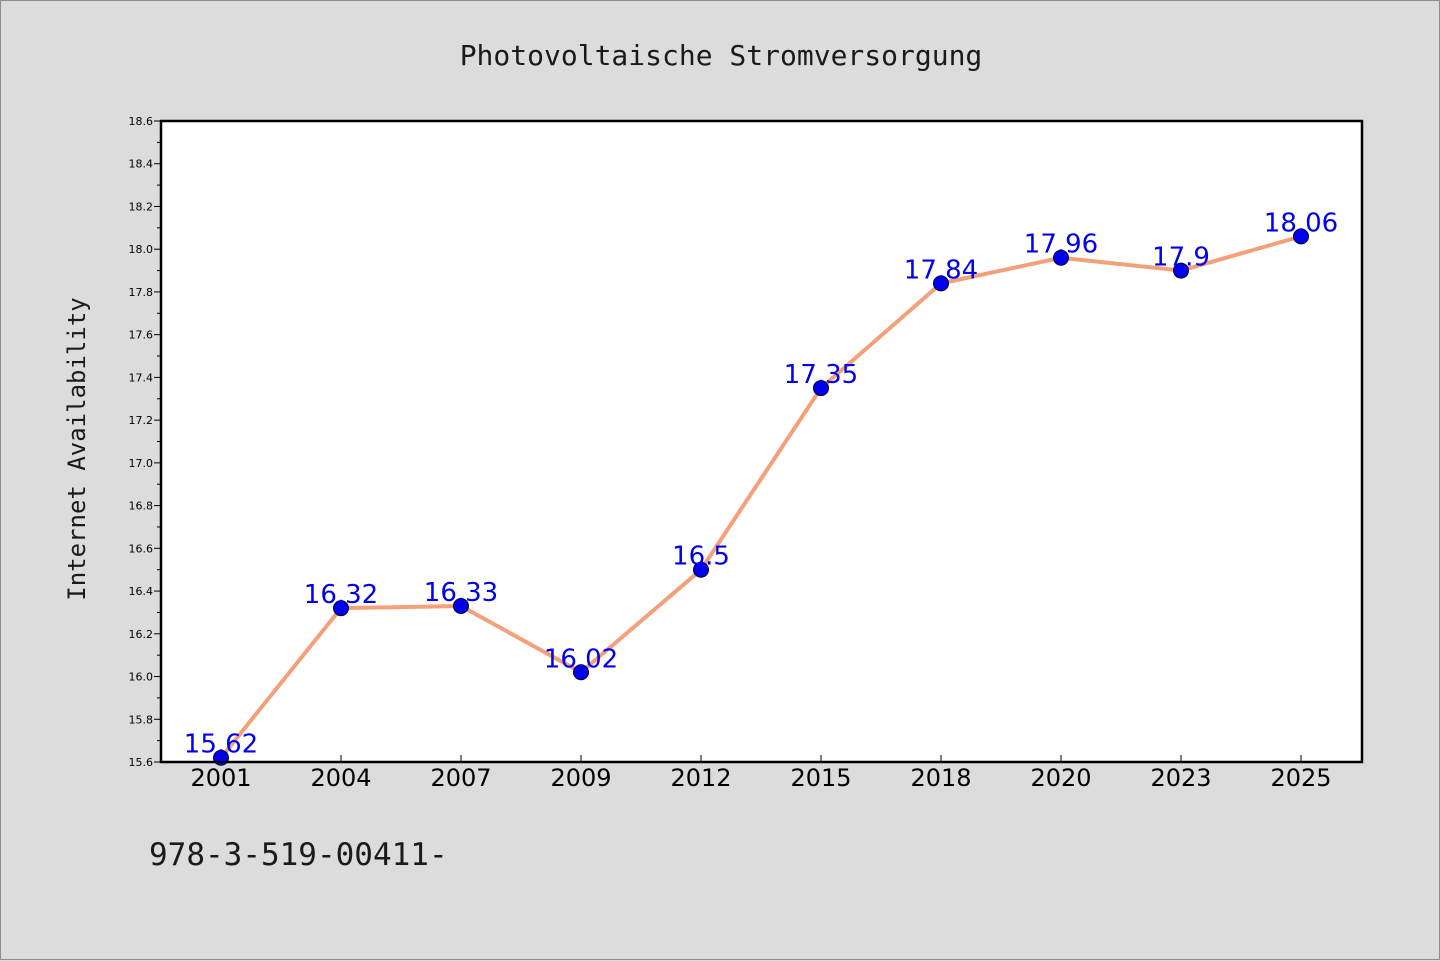 Image resolution: width=1440 pixels, height=961 pixels. What do you see at coordinates (141, 719) in the screenshot?
I see `y-tick-label: 15.8` at bounding box center [141, 719].